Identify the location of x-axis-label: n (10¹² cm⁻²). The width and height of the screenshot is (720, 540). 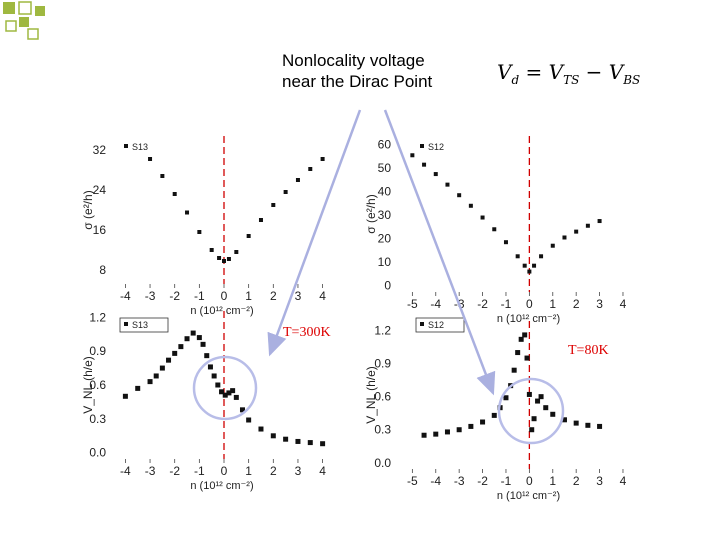
(528, 496).